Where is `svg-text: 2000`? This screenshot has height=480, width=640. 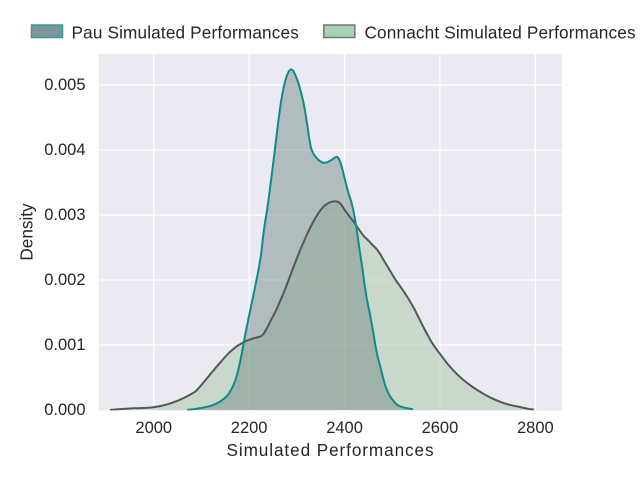 svg-text: 2000 is located at coordinates (153, 428).